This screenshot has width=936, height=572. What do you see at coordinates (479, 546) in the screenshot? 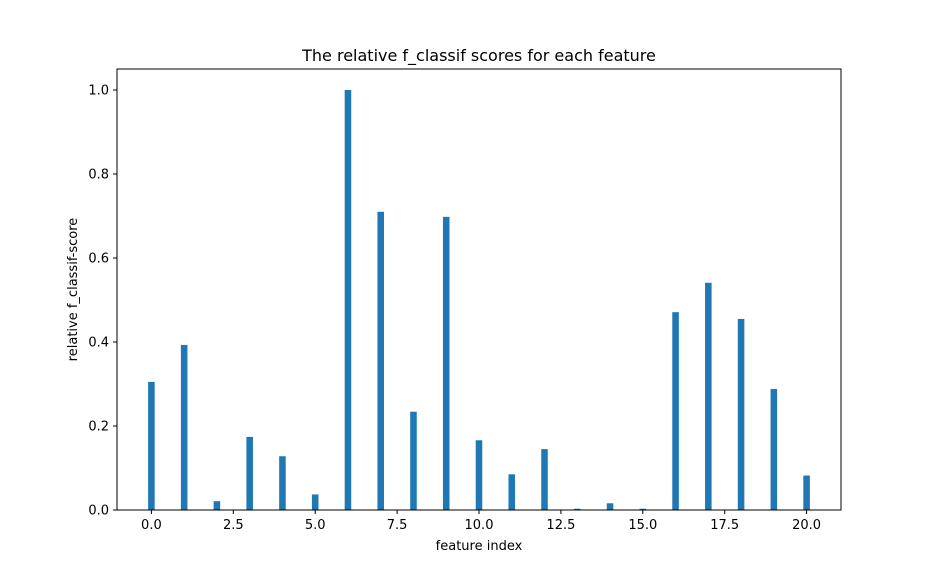
I see `x-axis-label: feature index` at bounding box center [479, 546].